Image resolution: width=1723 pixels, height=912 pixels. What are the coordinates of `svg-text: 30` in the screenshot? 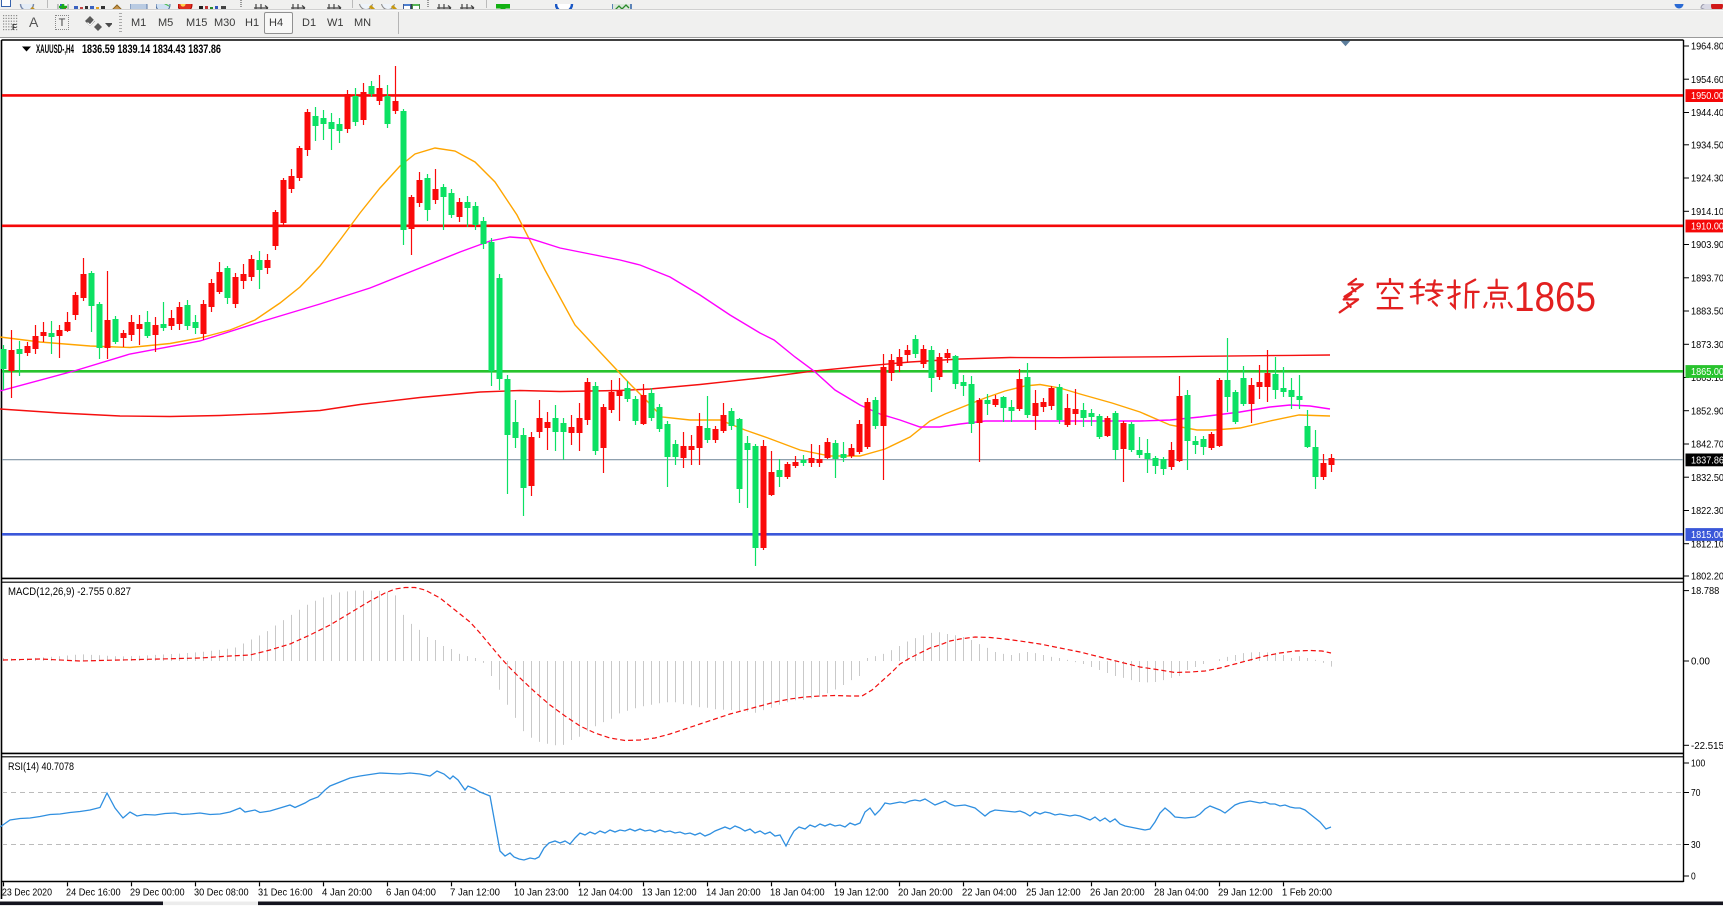 It's located at (1696, 845).